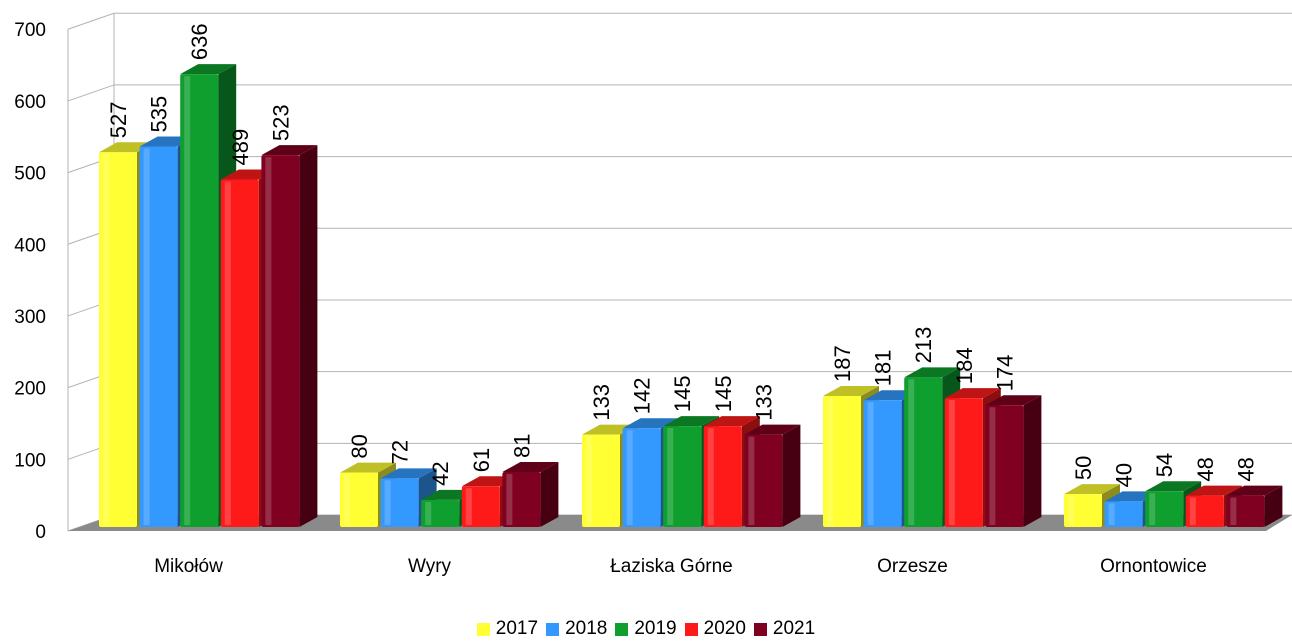 Image resolution: width=1292 pixels, height=642 pixels. Describe the element at coordinates (199, 41) in the screenshot. I see `data-label: 636` at that location.